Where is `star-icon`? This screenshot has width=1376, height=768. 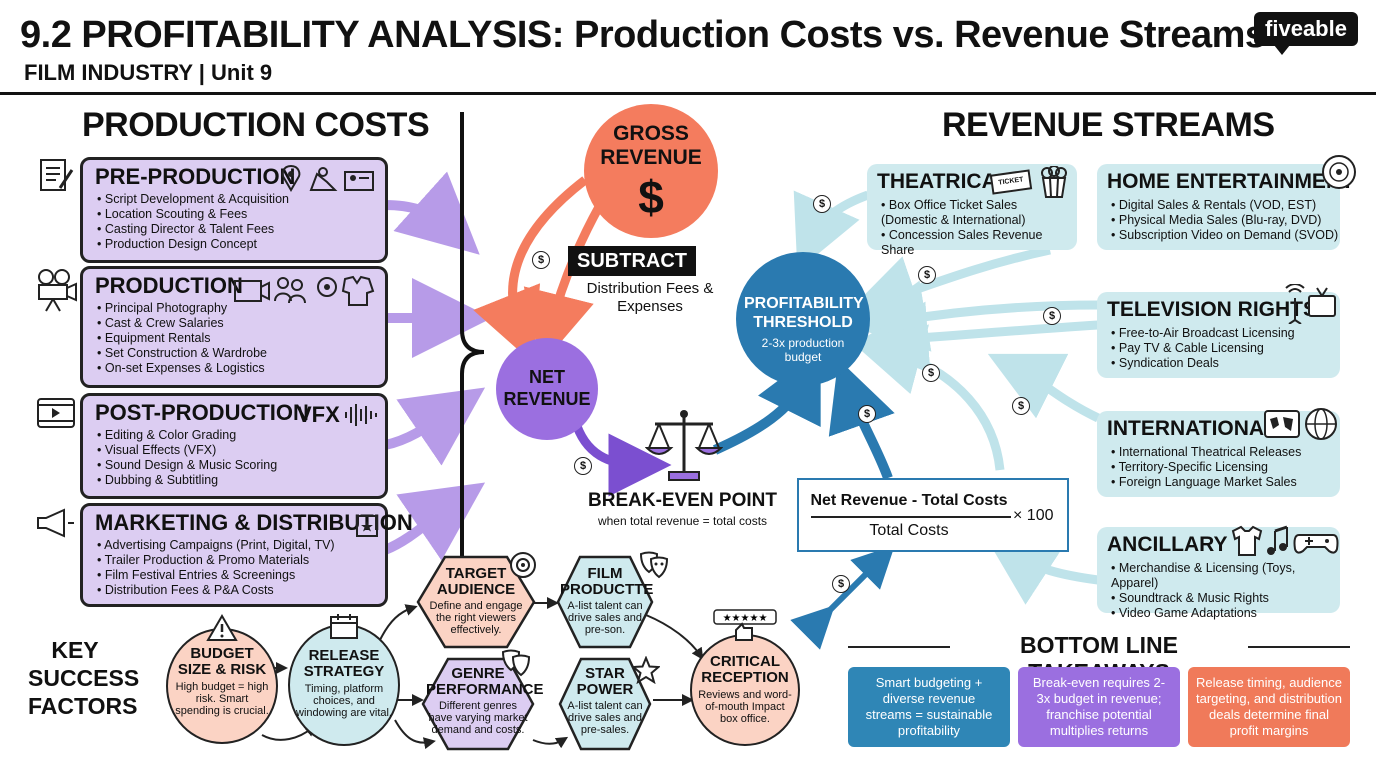 star-icon is located at coordinates (646, 670).